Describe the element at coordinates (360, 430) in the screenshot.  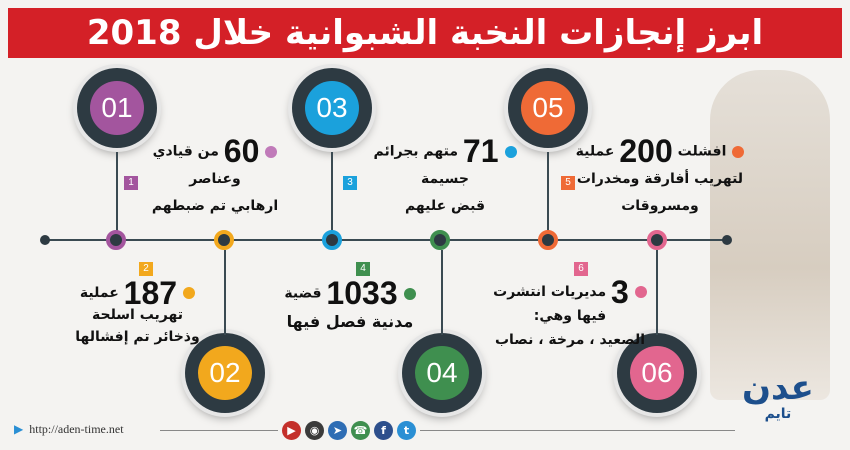
I see `whatsapp-icon: ☎` at that location.